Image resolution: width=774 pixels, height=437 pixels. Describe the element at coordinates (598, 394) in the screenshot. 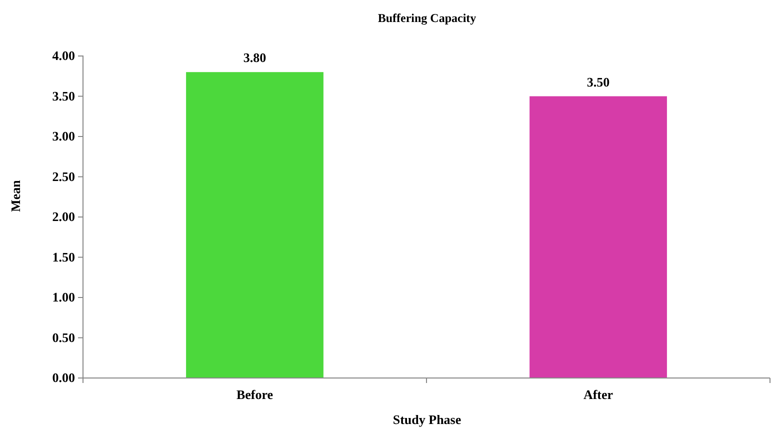

I see `x-tick-label: After` at that location.